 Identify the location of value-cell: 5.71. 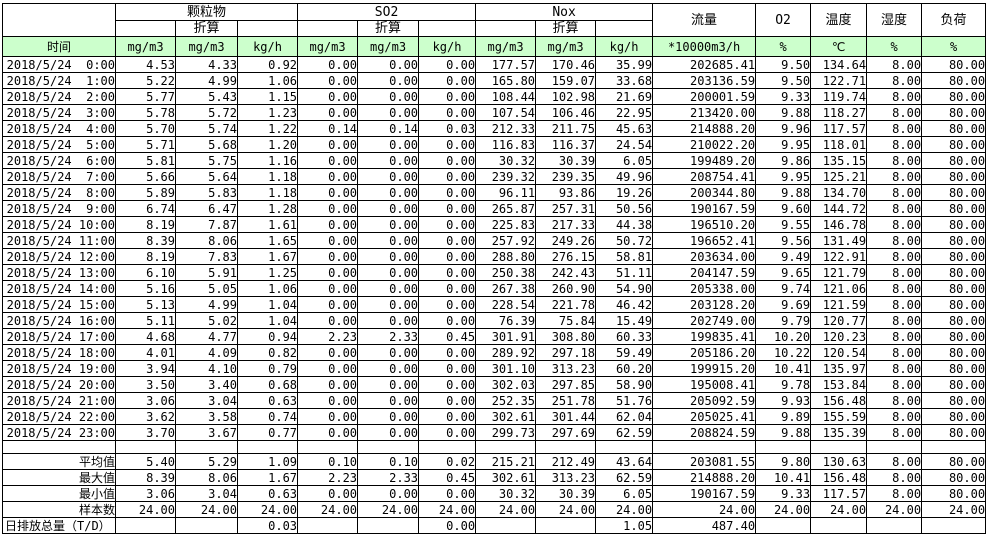
(145, 144).